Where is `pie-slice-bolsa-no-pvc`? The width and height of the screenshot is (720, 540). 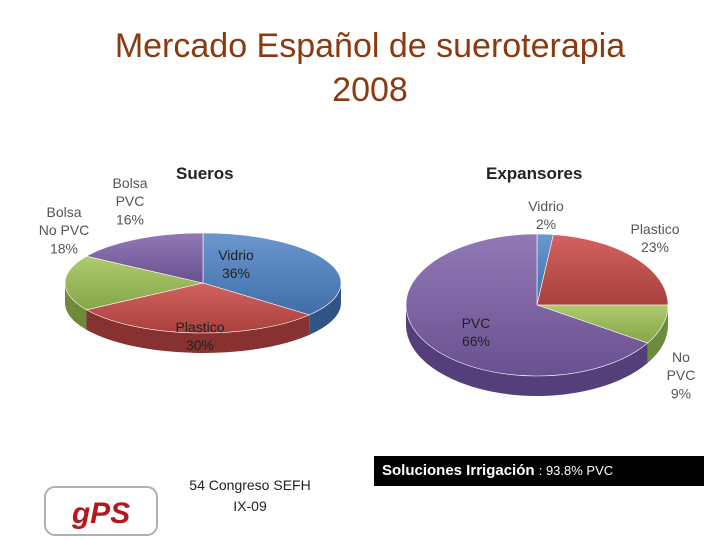
pie-slice-bolsa-no-pvc is located at coordinates (134, 283).